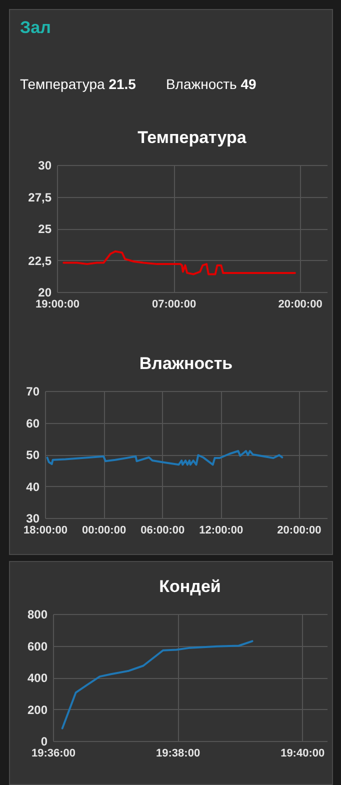  Describe the element at coordinates (201, 84) in the screenshot. I see `text: Влажность` at that location.